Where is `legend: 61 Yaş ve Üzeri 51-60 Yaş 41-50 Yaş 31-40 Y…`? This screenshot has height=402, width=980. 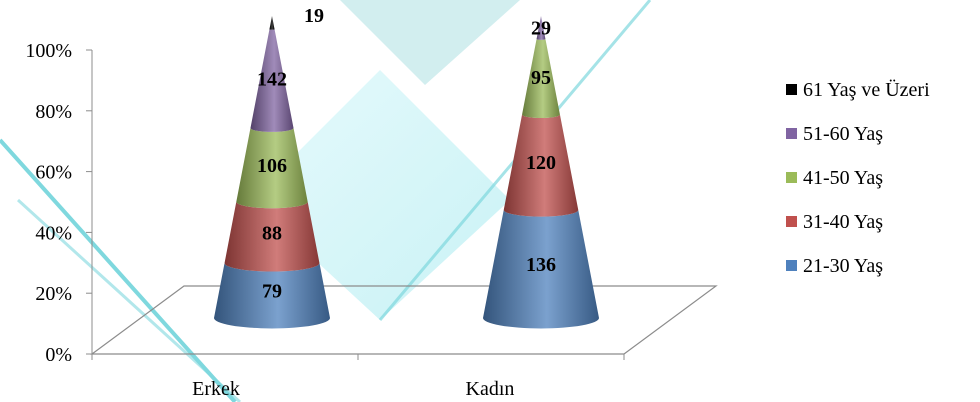
legend: 61 Yaş ve Üzeri 51-60 Yaş 41-50 Yaş 31-40 Y… is located at coordinates (858, 177).